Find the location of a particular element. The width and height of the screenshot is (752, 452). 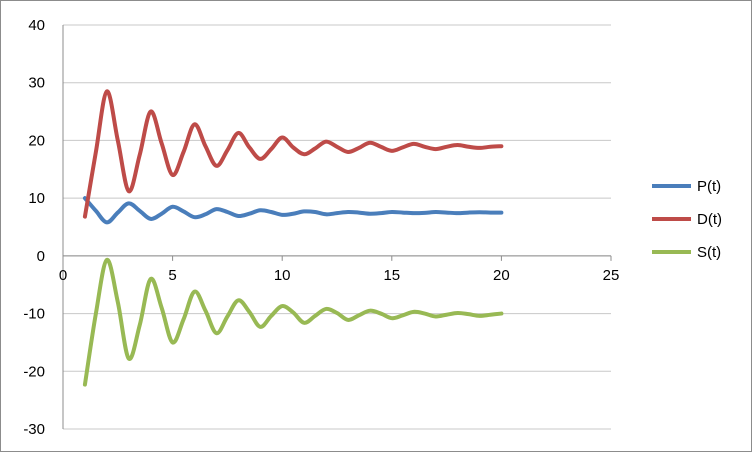

legend-label: D(t) is located at coordinates (709, 219).